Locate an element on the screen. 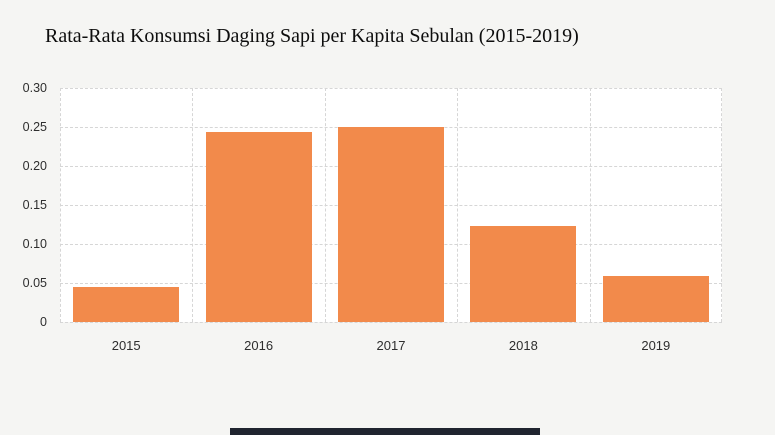 This screenshot has height=435, width=775. x-tick-label: 2018 is located at coordinates (523, 345).